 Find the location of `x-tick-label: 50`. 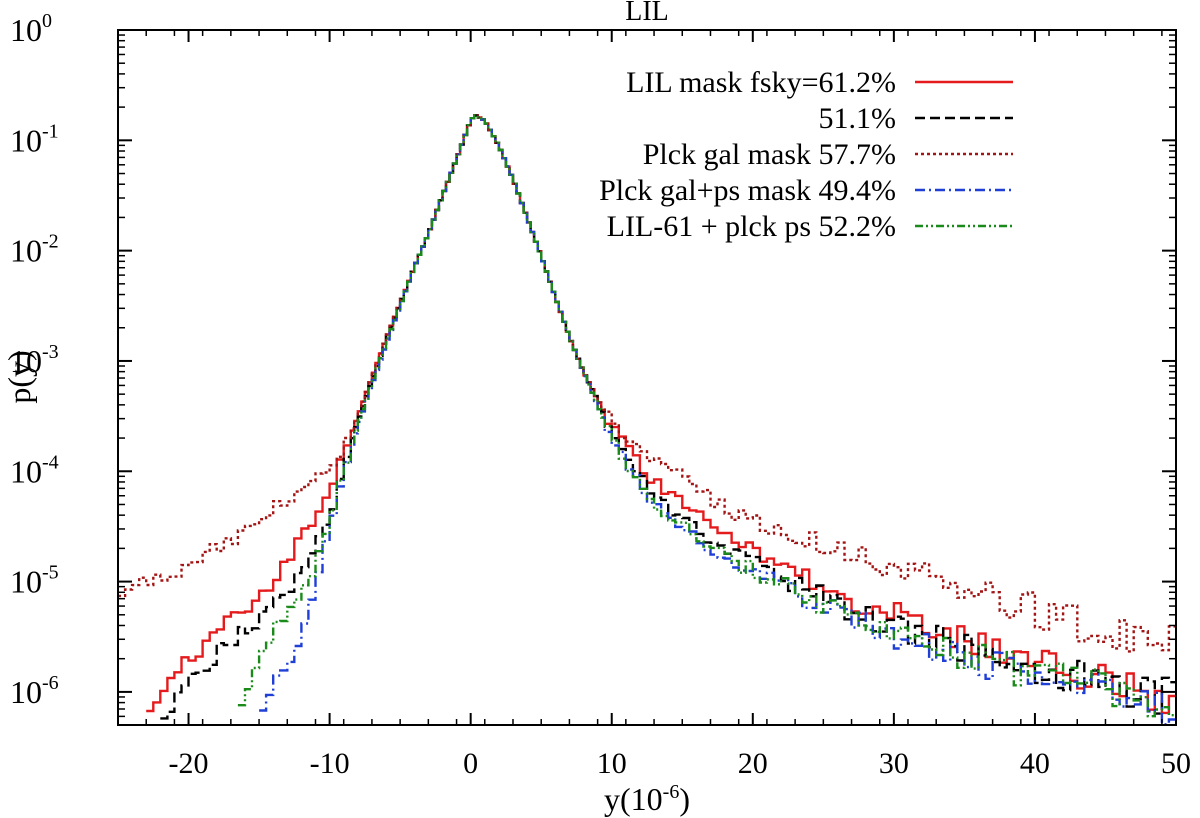

x-tick-label: 50 is located at coordinates (1176, 763).